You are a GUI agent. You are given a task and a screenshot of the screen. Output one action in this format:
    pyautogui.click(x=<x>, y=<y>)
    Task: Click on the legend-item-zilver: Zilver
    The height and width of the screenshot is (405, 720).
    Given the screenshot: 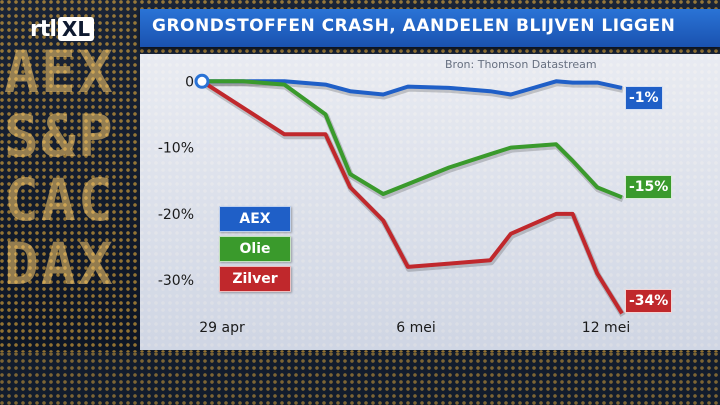 What is the action you would take?
    pyautogui.click(x=255, y=279)
    